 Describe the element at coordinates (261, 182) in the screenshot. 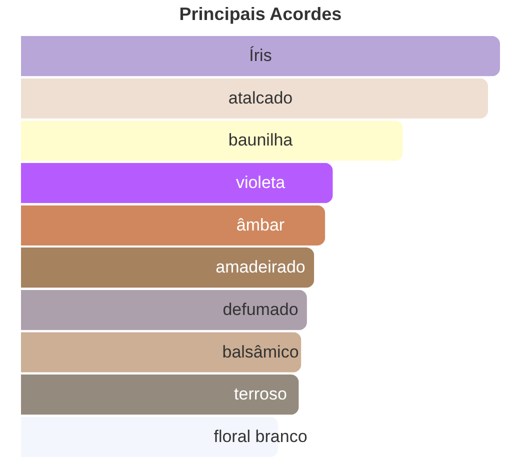

I see `y-tick-label: violeta` at that location.